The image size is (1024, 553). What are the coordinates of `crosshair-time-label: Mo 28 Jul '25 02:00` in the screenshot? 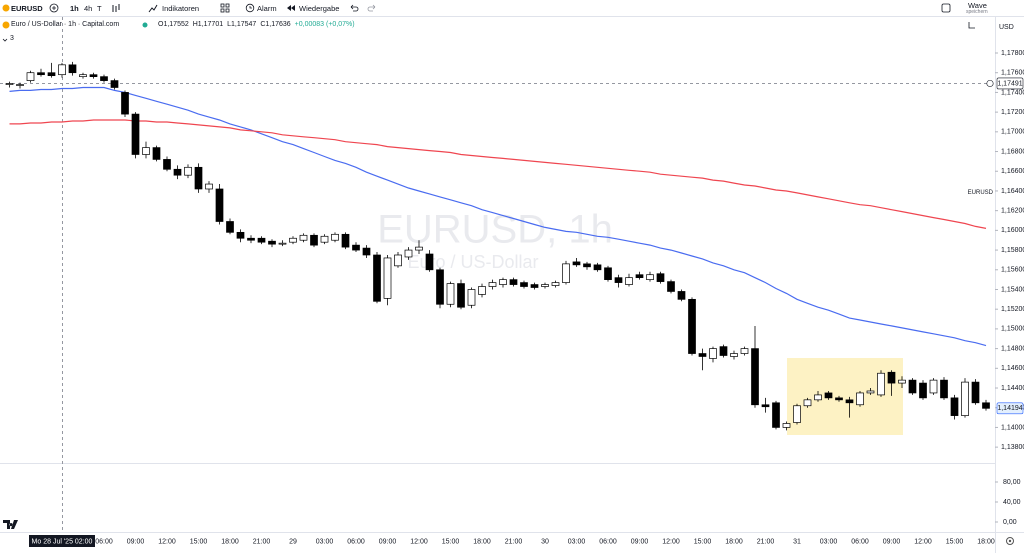 It's located at (62, 541).